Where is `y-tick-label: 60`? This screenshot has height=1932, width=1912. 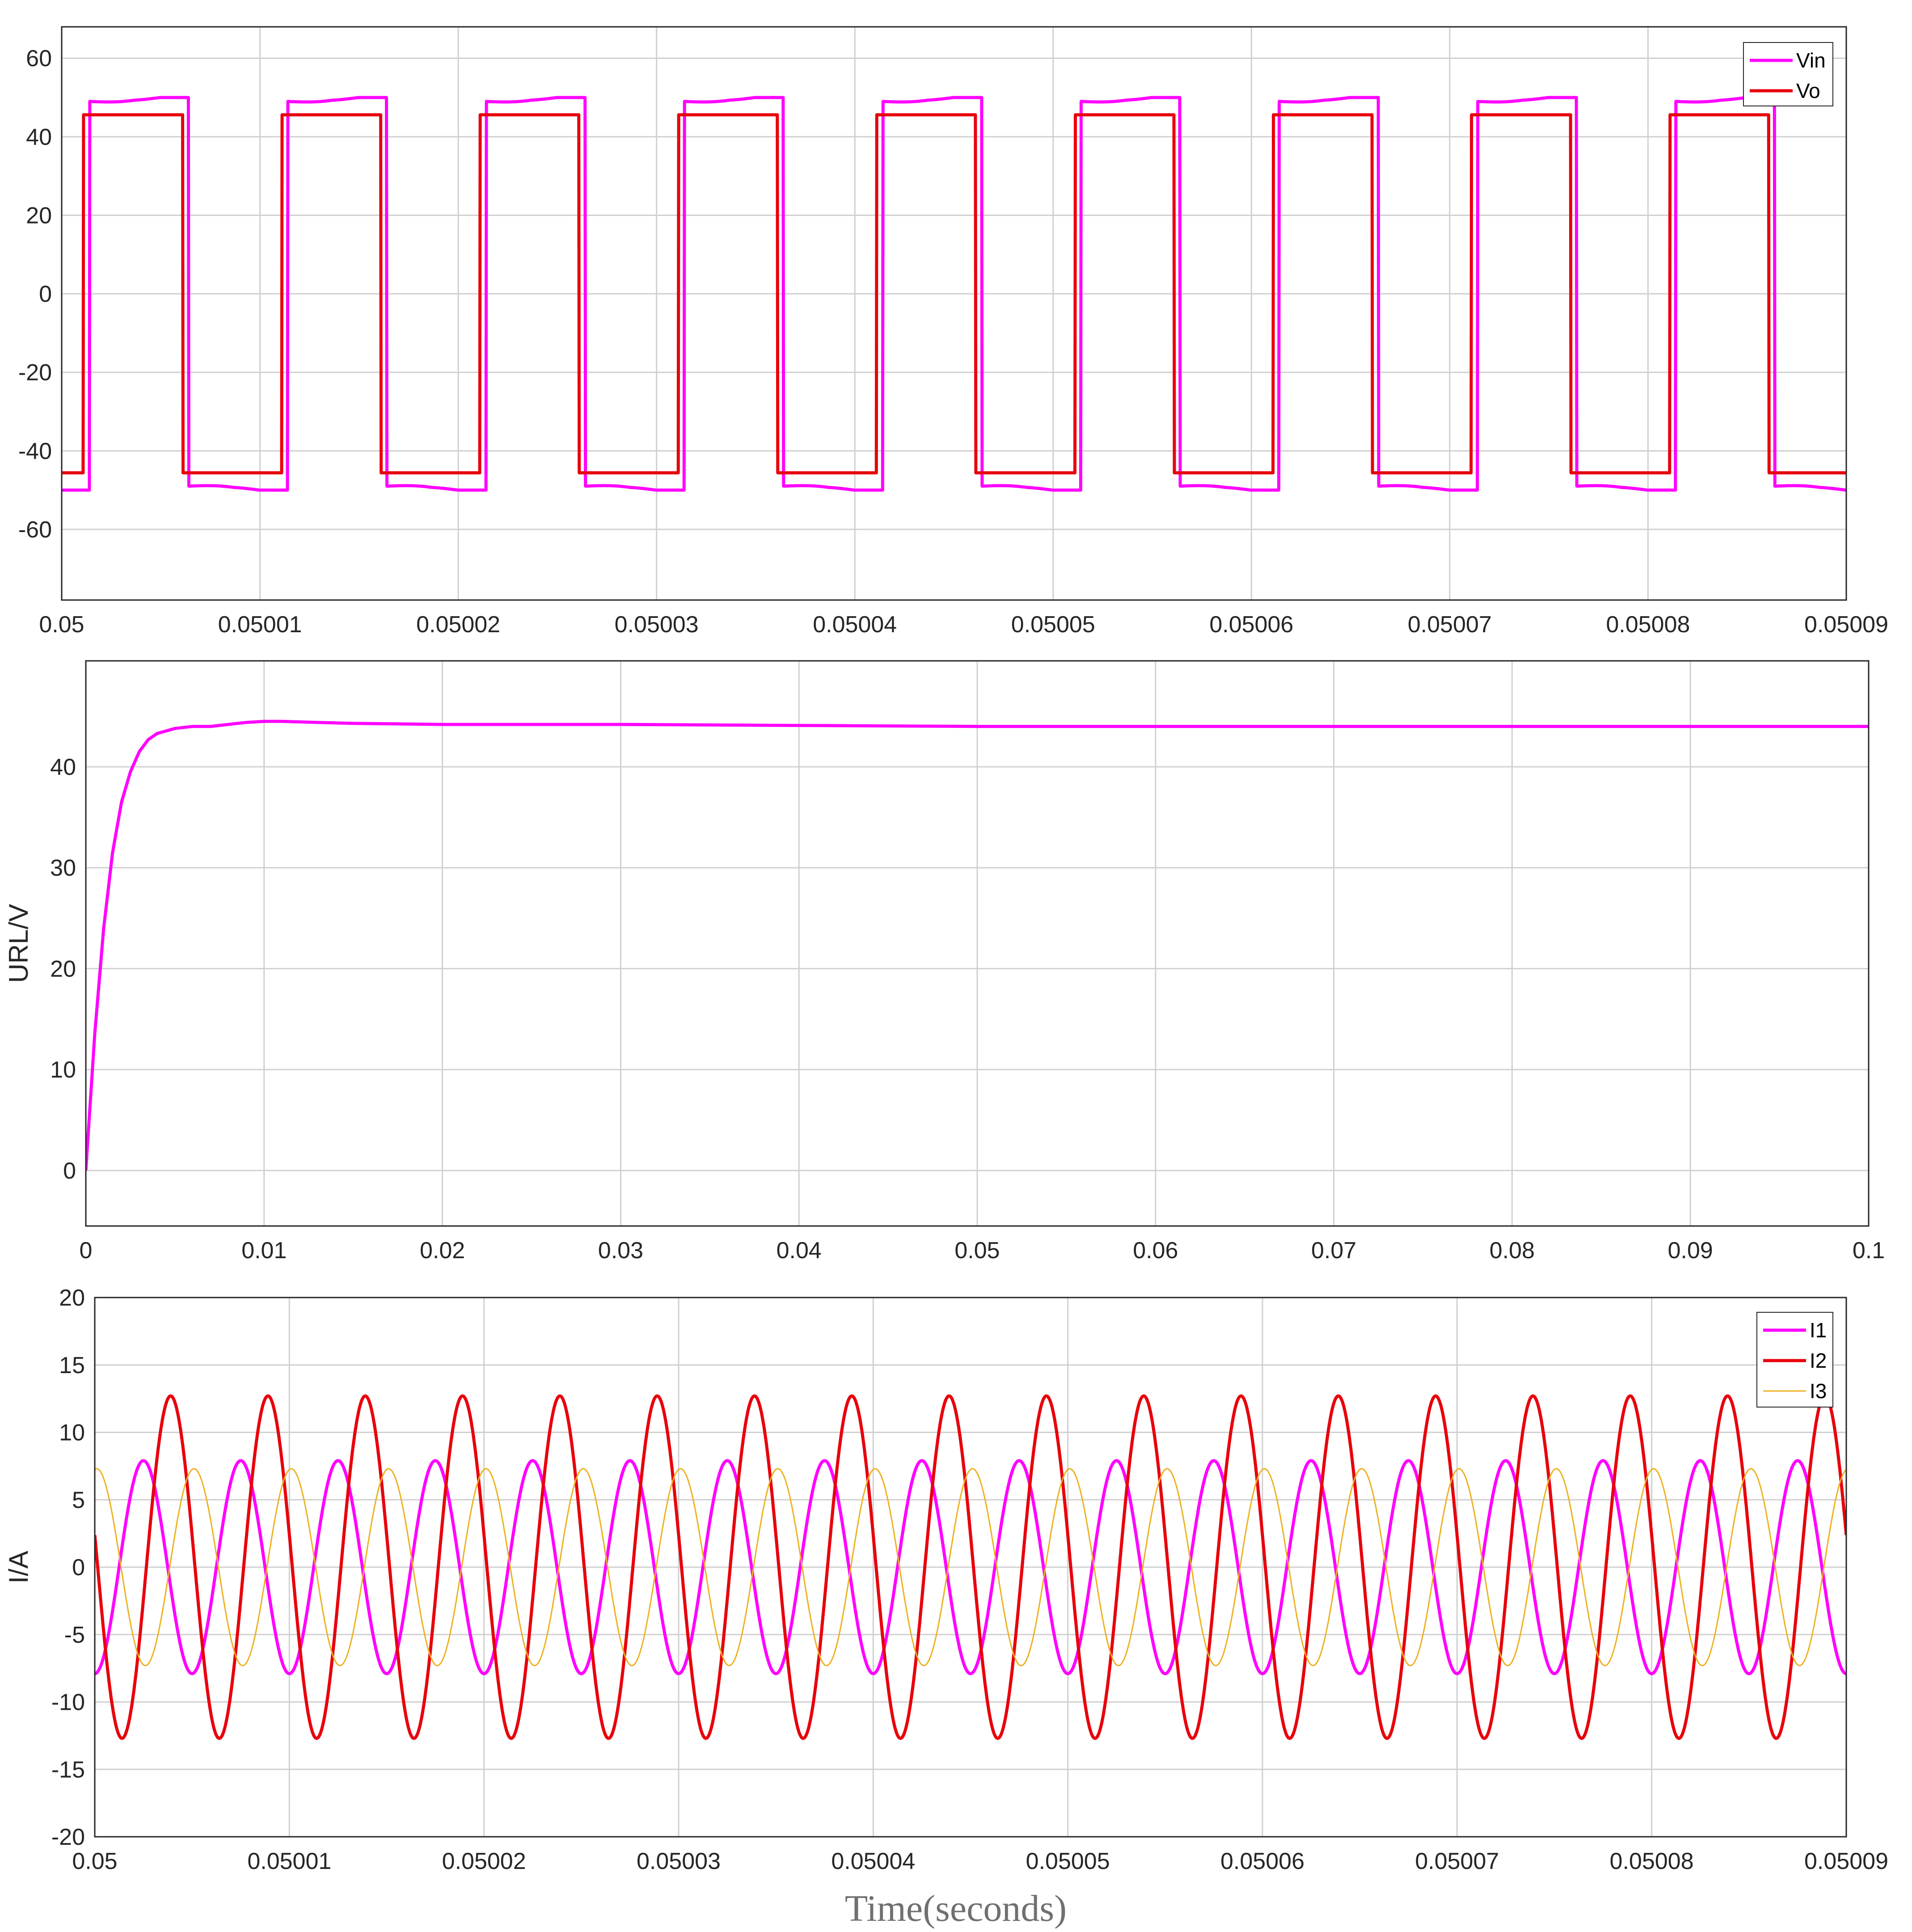 y-tick-label: 60 is located at coordinates (39, 59).